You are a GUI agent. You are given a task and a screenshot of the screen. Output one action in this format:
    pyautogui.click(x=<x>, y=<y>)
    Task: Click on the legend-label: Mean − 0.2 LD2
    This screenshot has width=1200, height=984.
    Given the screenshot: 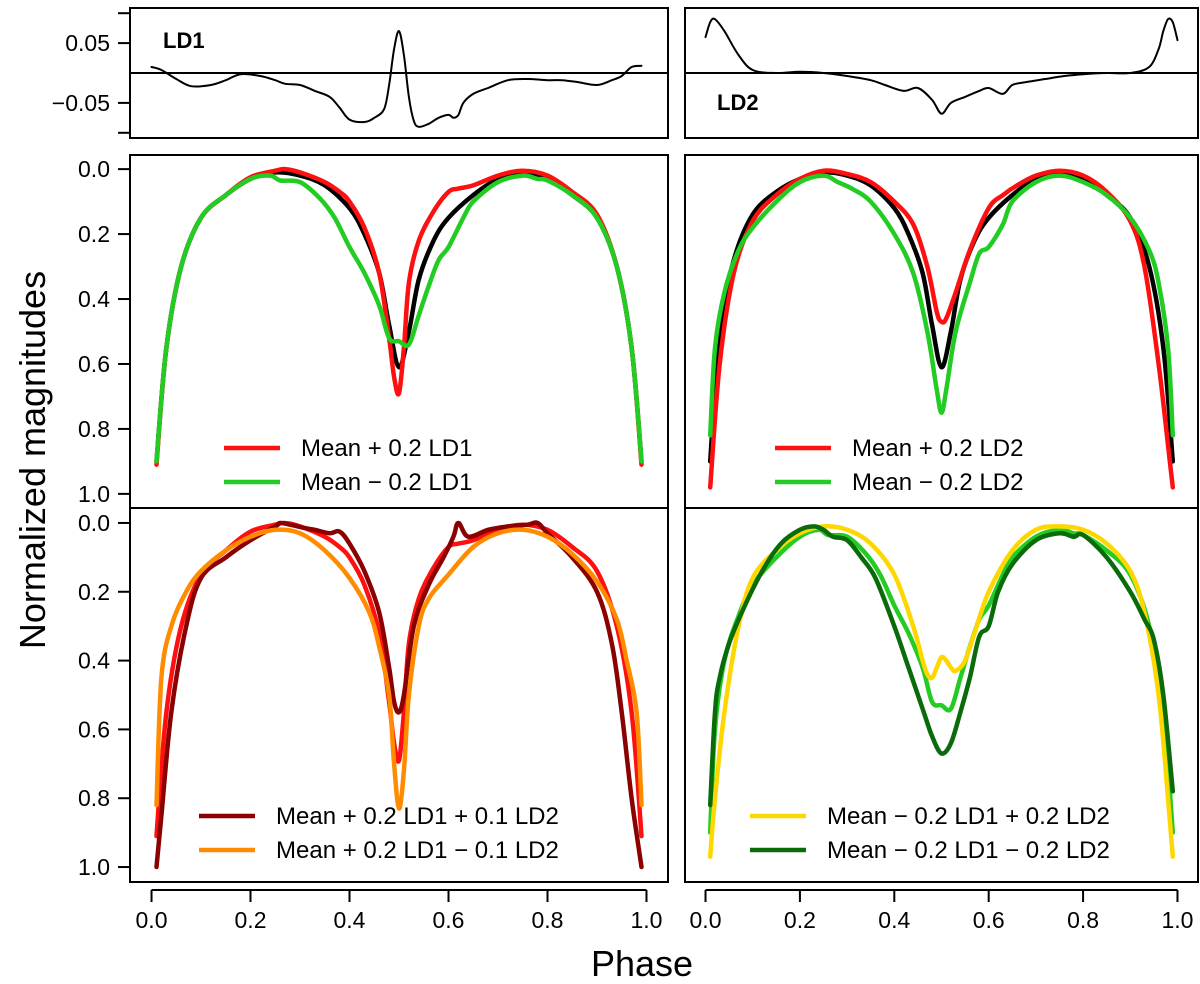 What is the action you would take?
    pyautogui.click(x=937, y=482)
    